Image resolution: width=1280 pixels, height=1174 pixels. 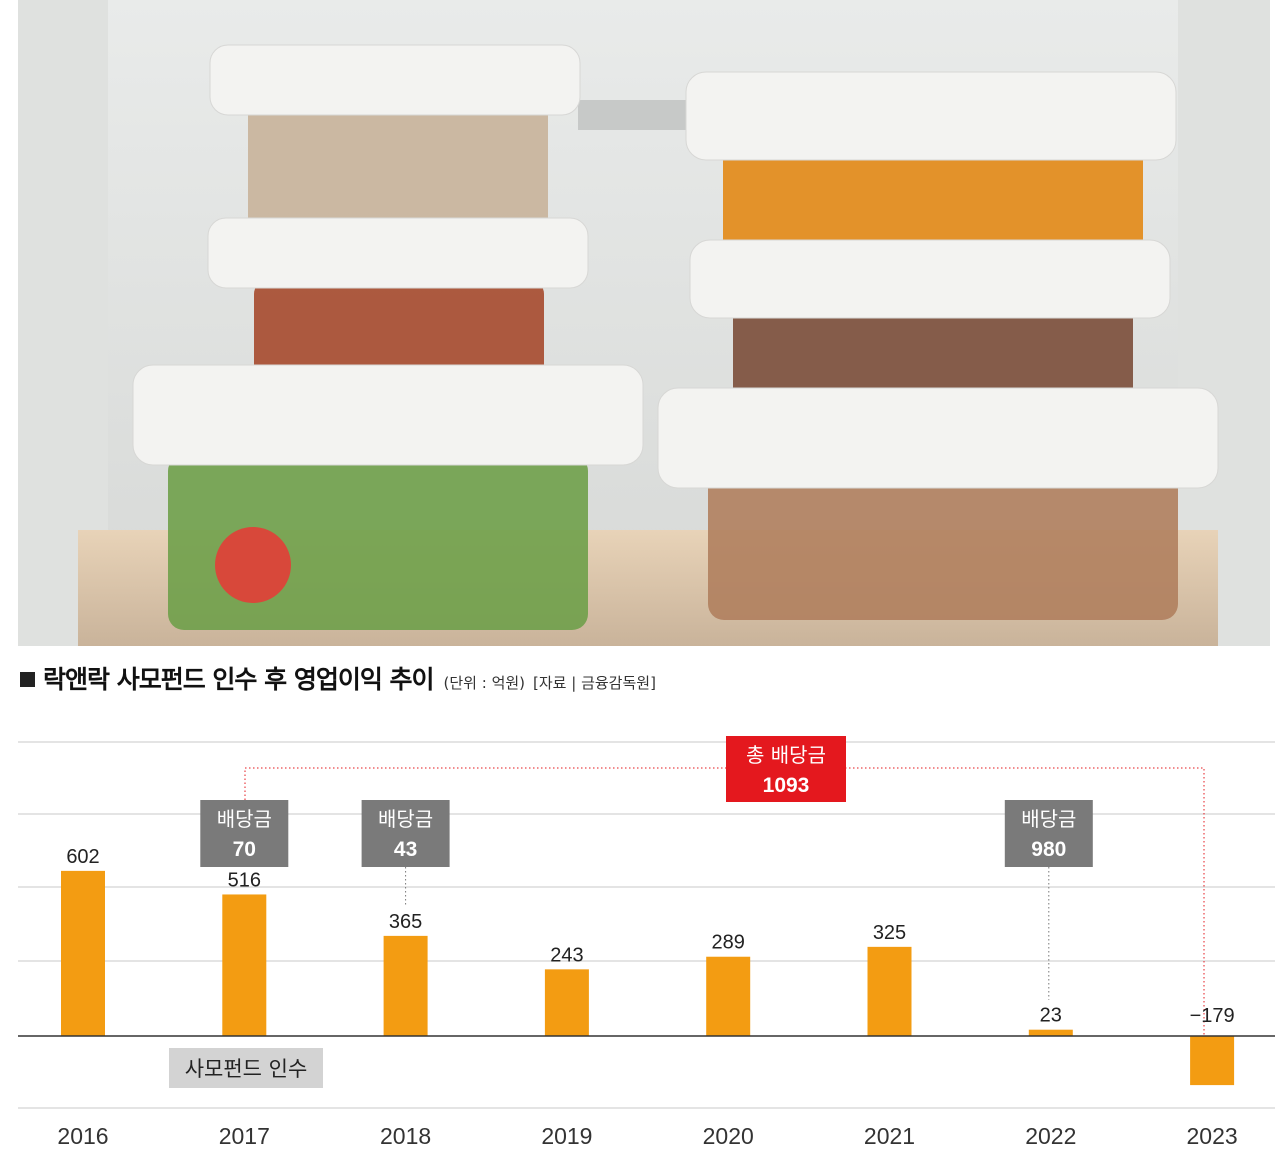 I want to click on chart-title: 락앤락 사모펀드 인수 후 영업이익 추이, so click(x=239, y=679).